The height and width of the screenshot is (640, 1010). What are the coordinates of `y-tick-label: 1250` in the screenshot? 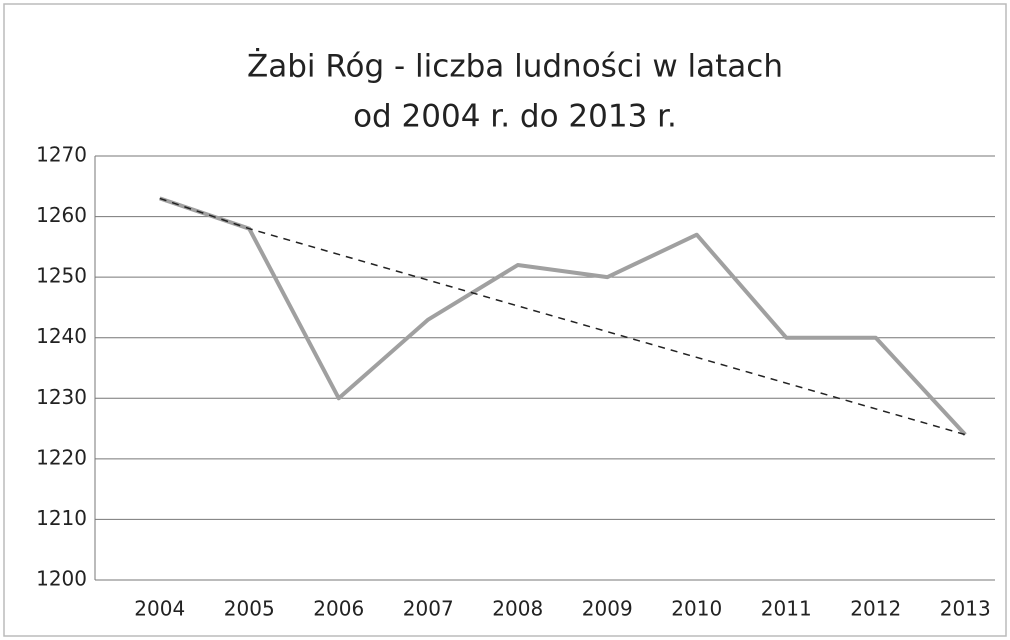 It's located at (61, 276).